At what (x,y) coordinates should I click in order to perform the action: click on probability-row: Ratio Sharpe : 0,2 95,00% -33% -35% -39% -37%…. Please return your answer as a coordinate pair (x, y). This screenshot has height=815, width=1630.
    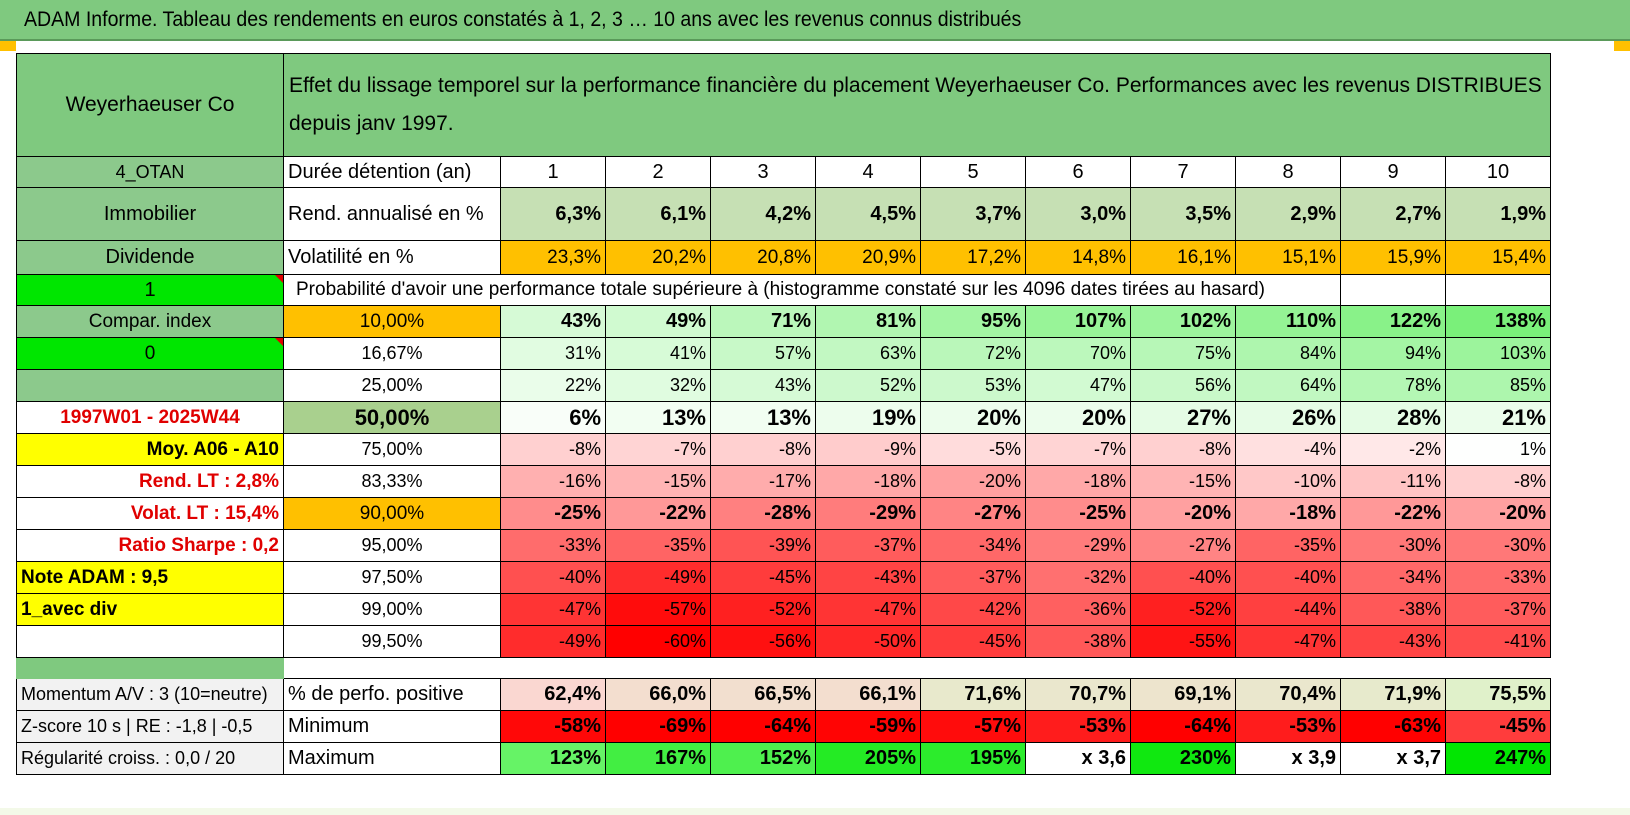
    Looking at the image, I should click on (783, 545).